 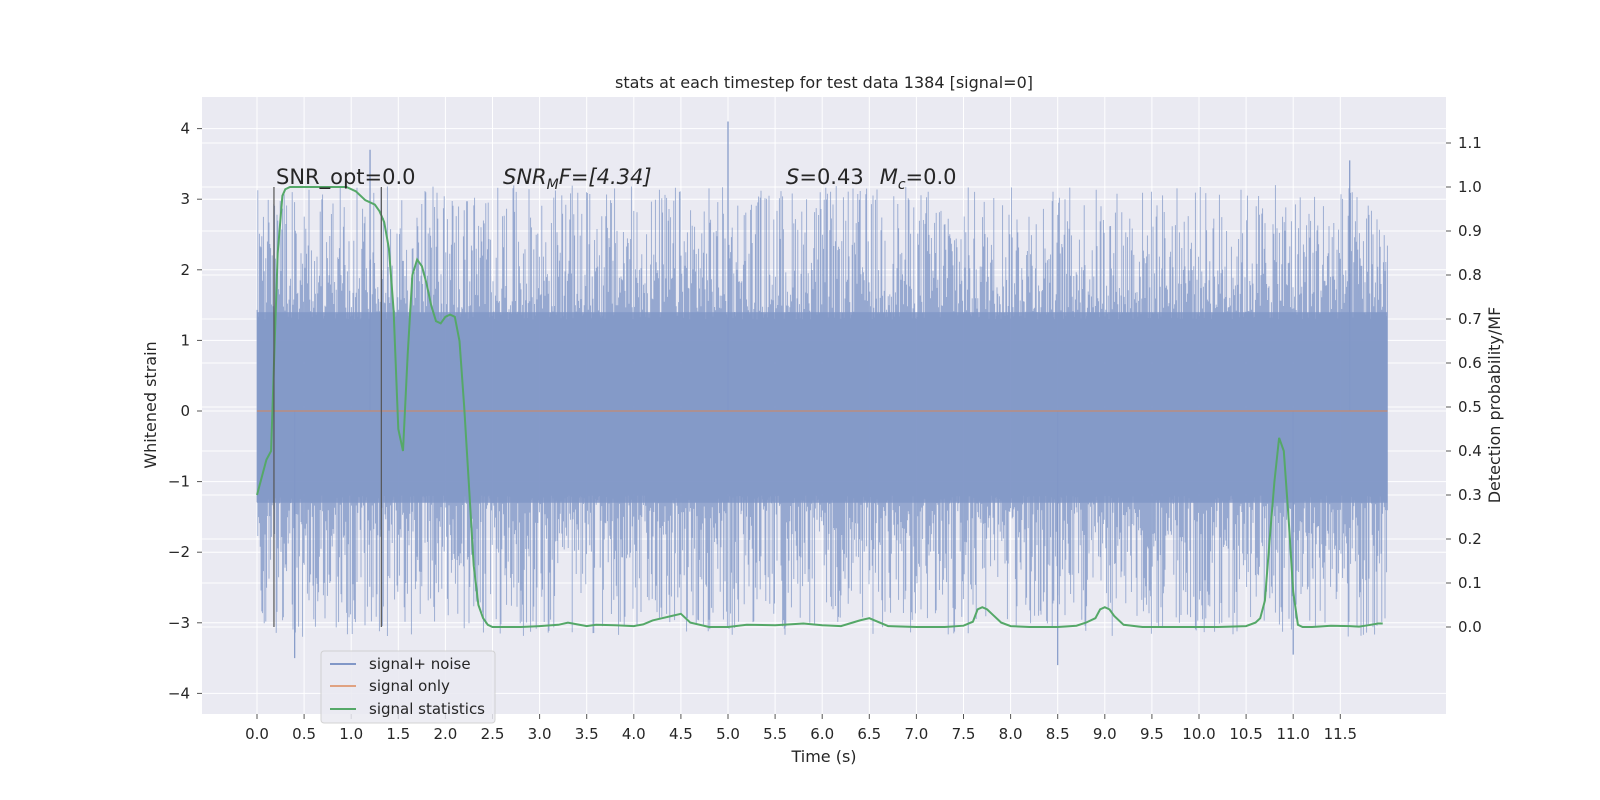 I want to click on y-right-tick-label: 0.3, so click(x=1470, y=495).